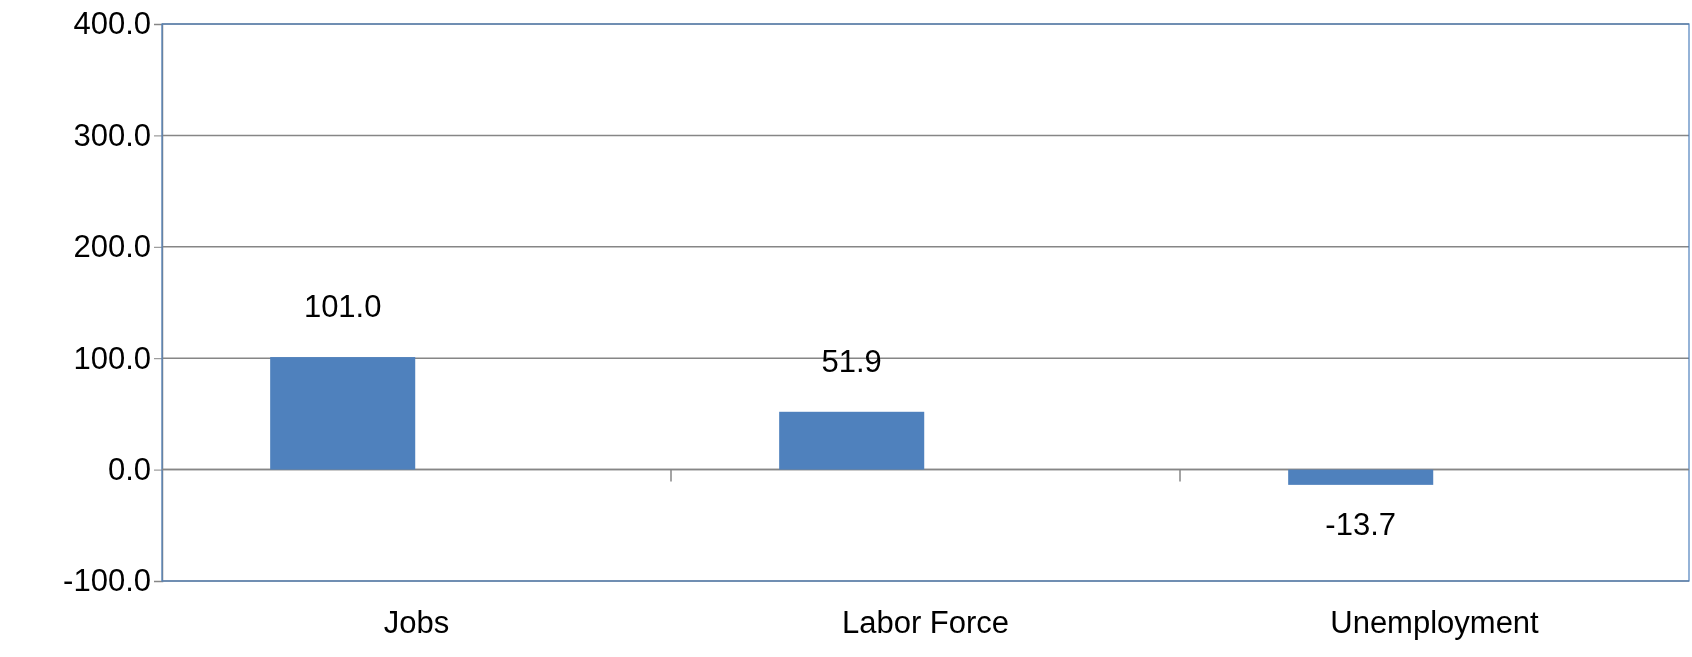 Image resolution: width=1692 pixels, height=657 pixels. I want to click on y-tick-label: 200.0, so click(112, 247).